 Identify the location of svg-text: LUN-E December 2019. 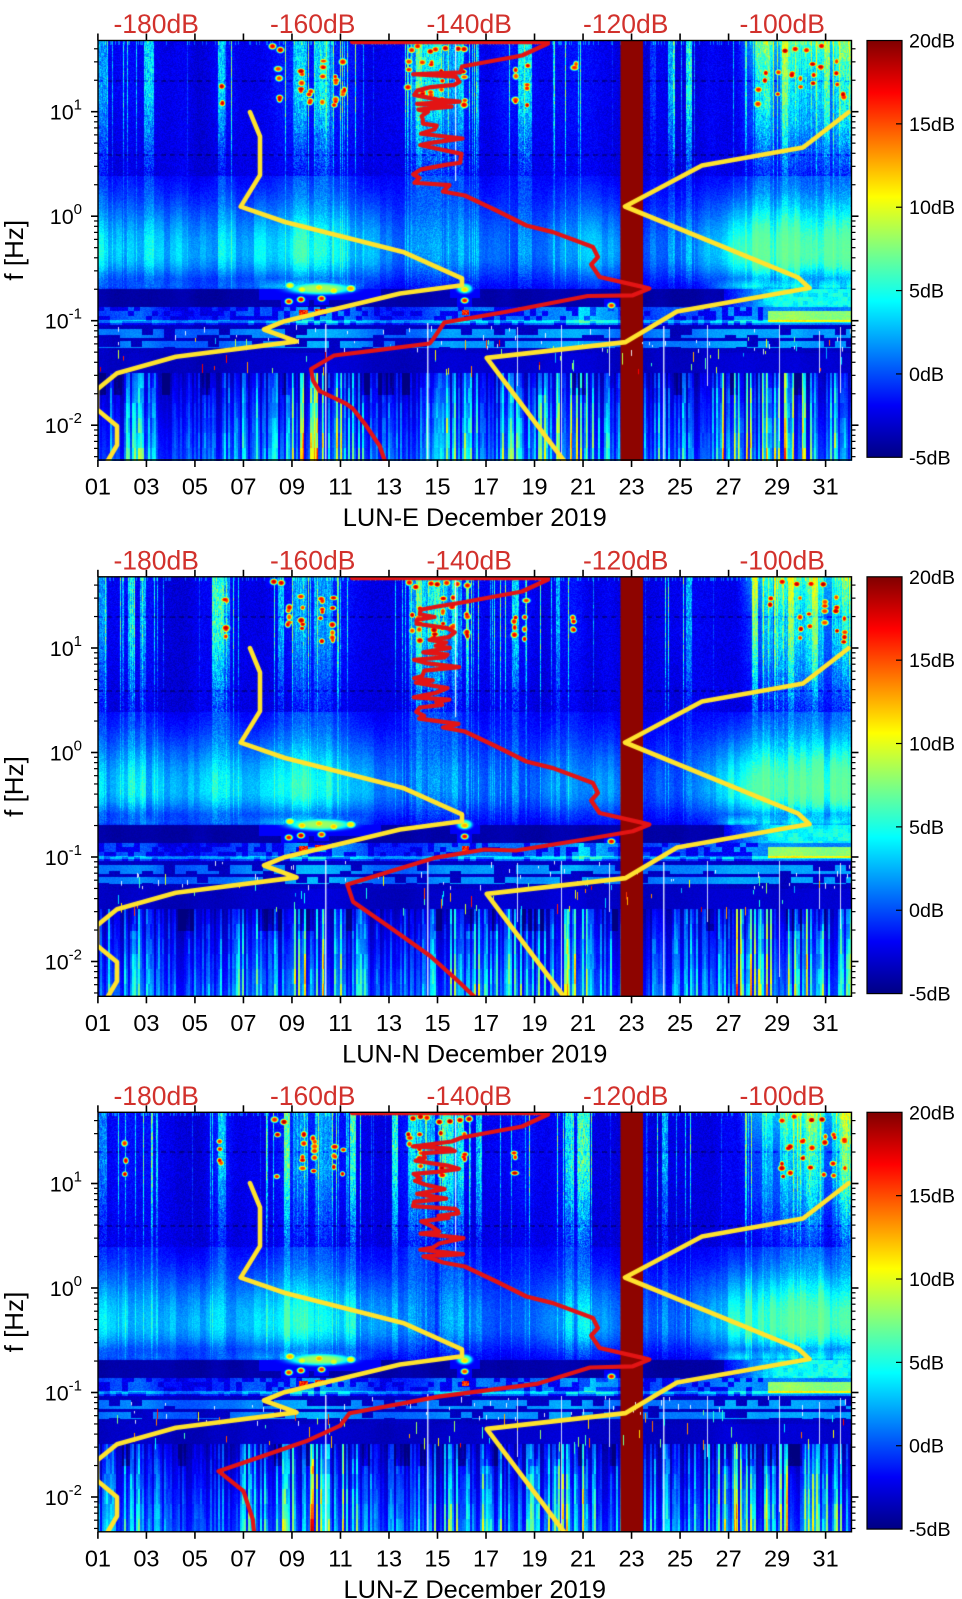
(475, 518).